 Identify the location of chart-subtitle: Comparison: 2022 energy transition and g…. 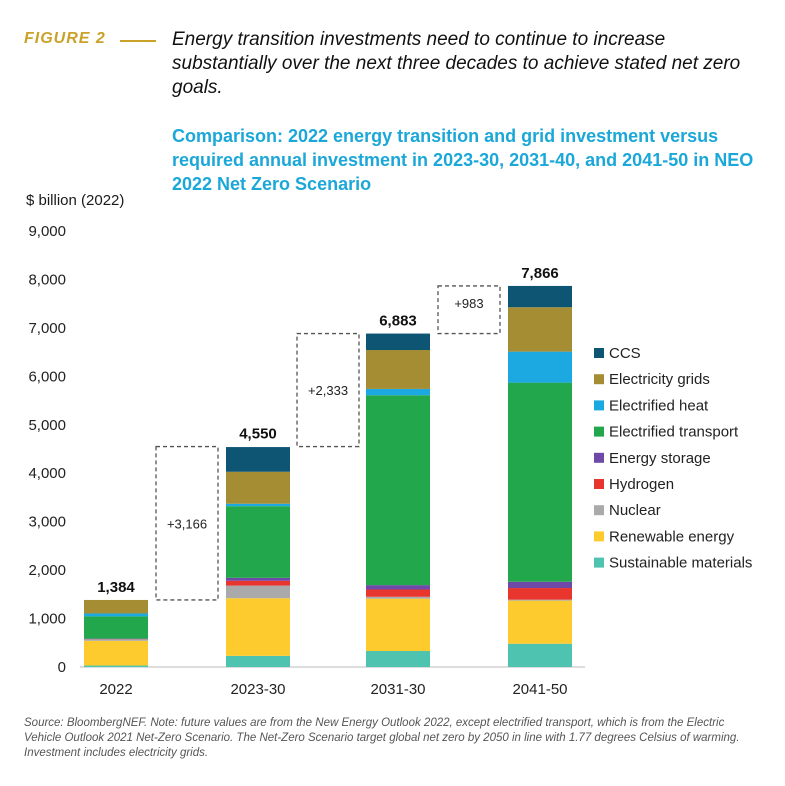
(463, 160).